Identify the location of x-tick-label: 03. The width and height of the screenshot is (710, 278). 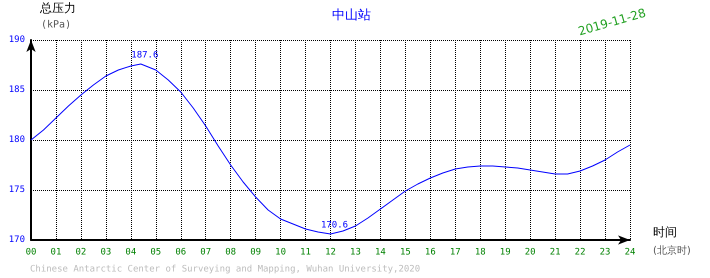
(106, 253).